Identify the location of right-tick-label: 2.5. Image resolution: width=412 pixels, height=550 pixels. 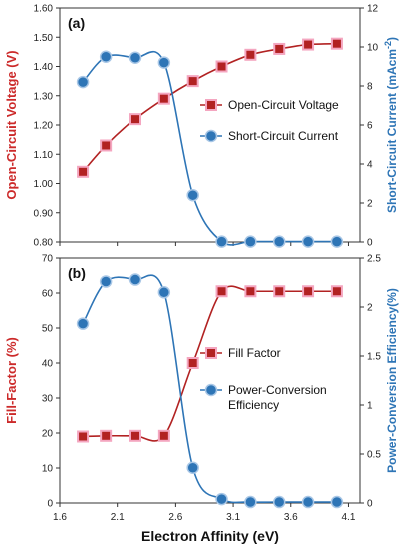
(374, 259).